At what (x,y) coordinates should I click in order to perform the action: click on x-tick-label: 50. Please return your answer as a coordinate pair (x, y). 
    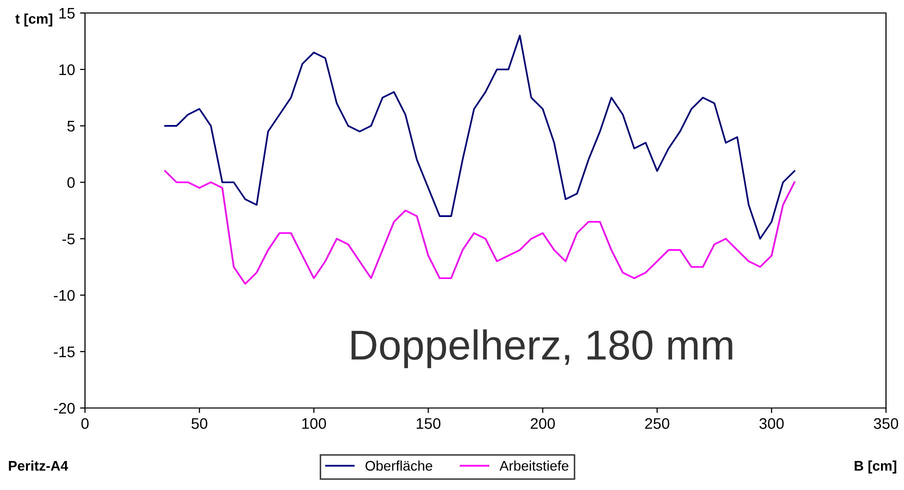
    Looking at the image, I should click on (200, 423).